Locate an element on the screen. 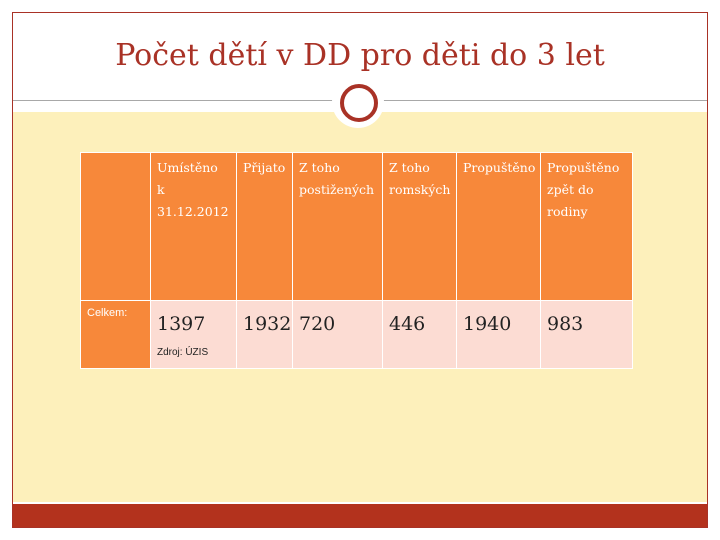 Image resolution: width=720 pixels, height=540 pixels. value-cell-released: 1940 is located at coordinates (498, 334).